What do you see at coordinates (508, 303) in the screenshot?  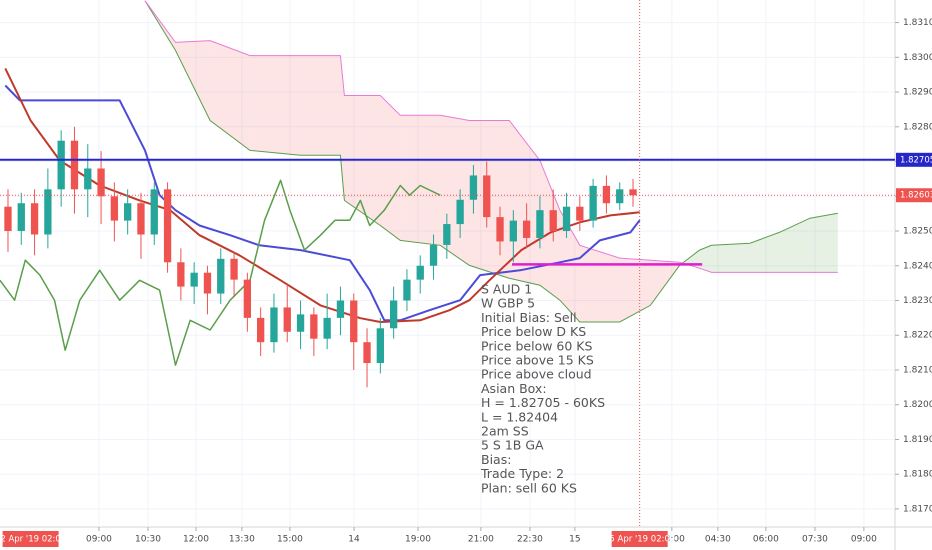 I see `note-line: W GBP 5` at bounding box center [508, 303].